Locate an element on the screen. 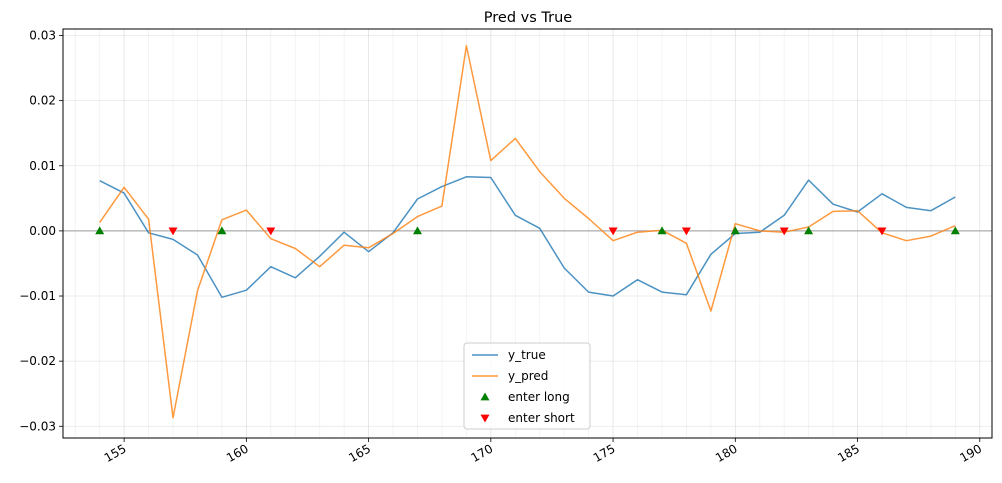  y-tick-label: 0.02 is located at coordinates (42, 101).